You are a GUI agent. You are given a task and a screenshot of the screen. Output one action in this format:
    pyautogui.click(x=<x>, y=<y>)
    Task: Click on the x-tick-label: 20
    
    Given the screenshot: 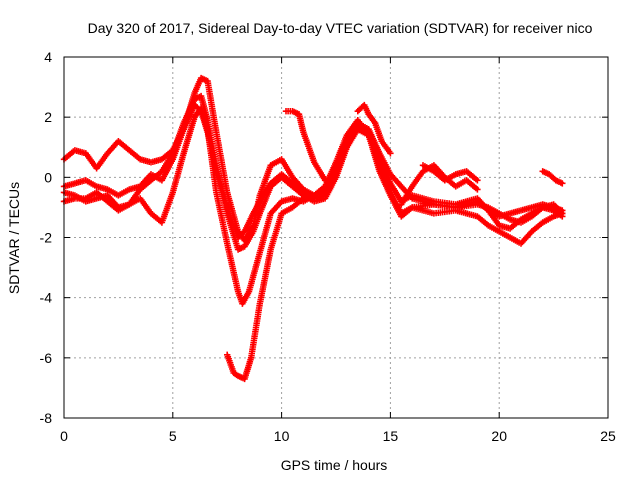 What is the action you would take?
    pyautogui.click(x=499, y=436)
    